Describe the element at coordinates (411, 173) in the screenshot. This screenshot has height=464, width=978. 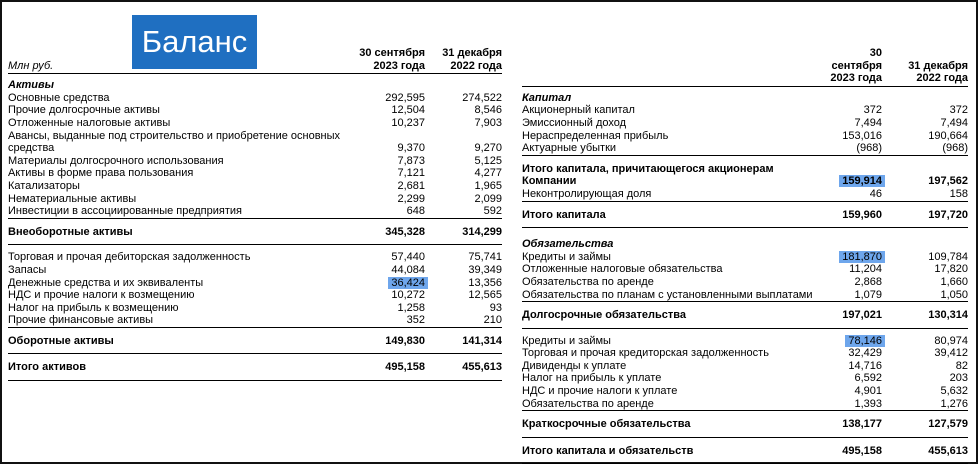
I see `value: 7,121` at that location.